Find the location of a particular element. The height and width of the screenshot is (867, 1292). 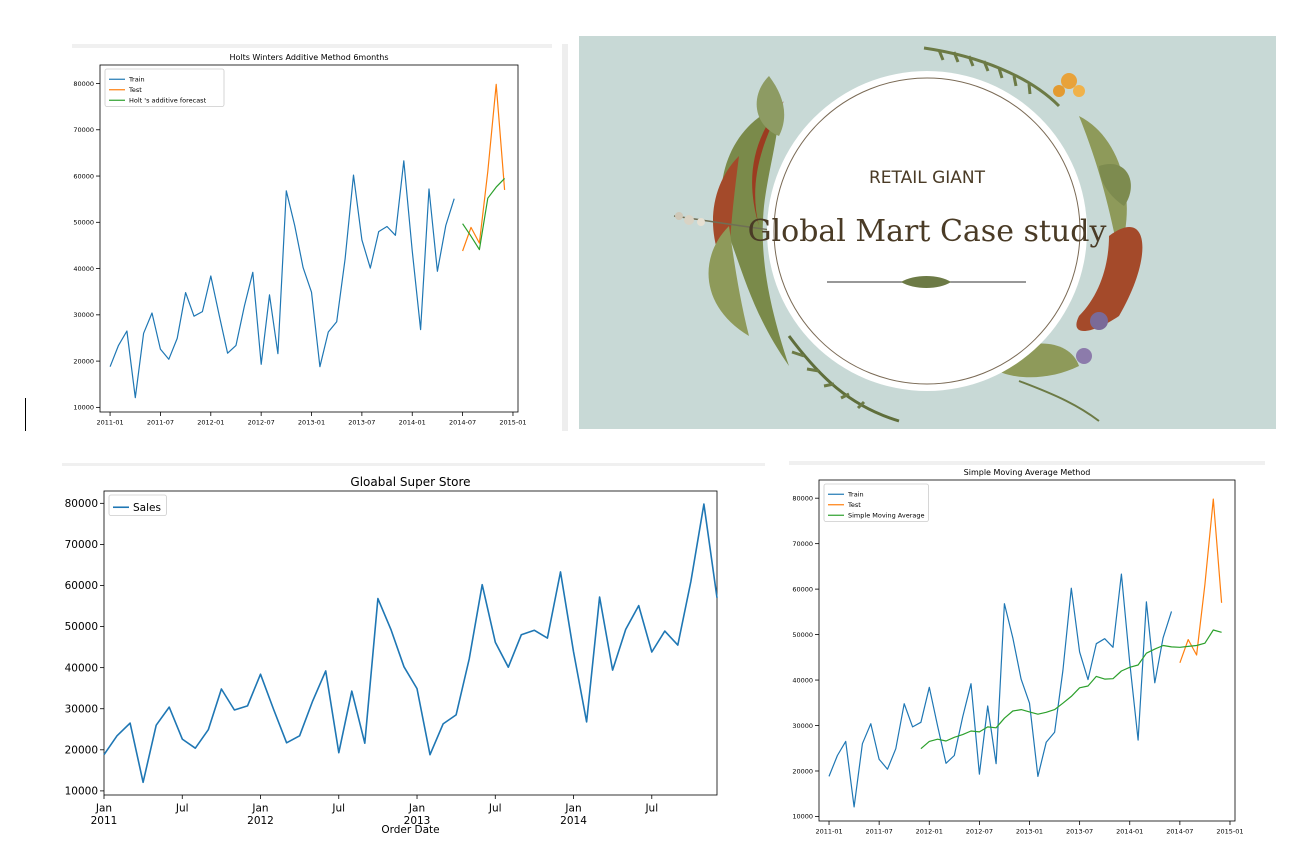

x-tick-year-label: 2014 is located at coordinates (573, 821).